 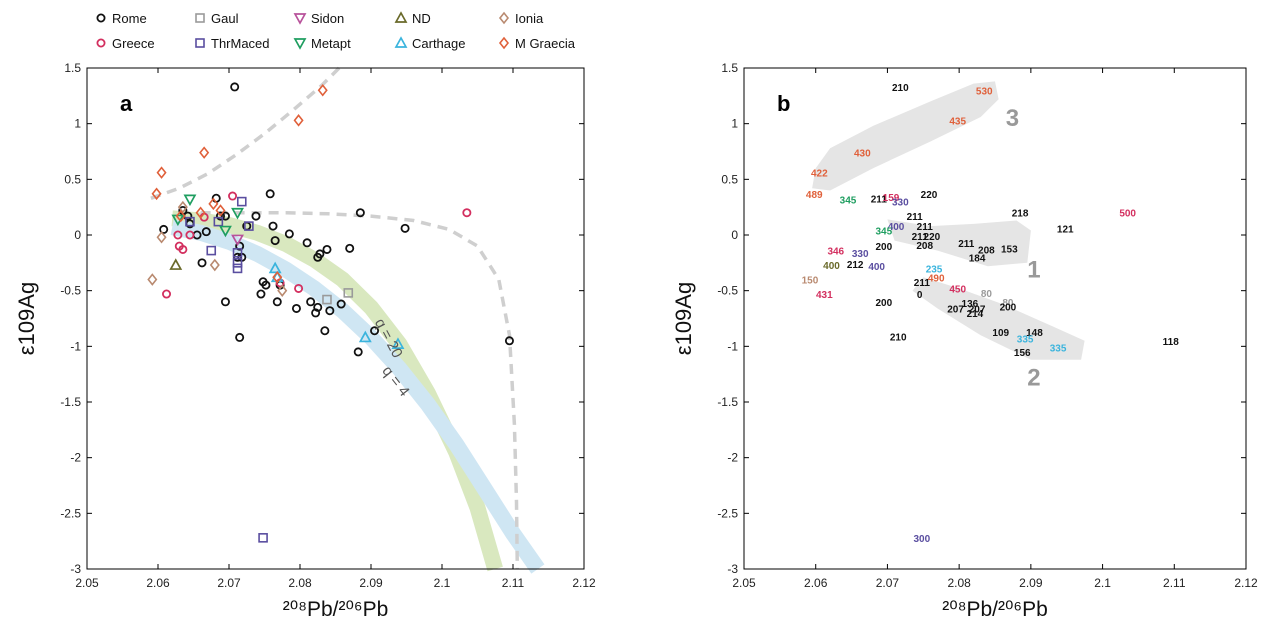 What do you see at coordinates (1174, 583) in the screenshot?
I see `panel-b-xtick-label: 2.11` at bounding box center [1174, 583].